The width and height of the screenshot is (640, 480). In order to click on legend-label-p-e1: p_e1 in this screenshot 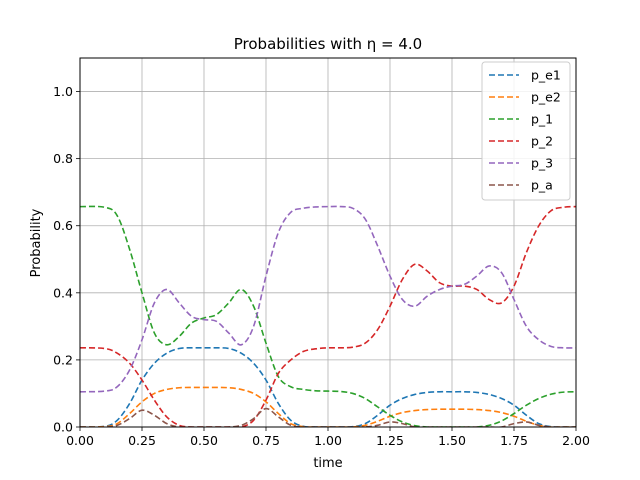, I will do `click(546, 75)`.